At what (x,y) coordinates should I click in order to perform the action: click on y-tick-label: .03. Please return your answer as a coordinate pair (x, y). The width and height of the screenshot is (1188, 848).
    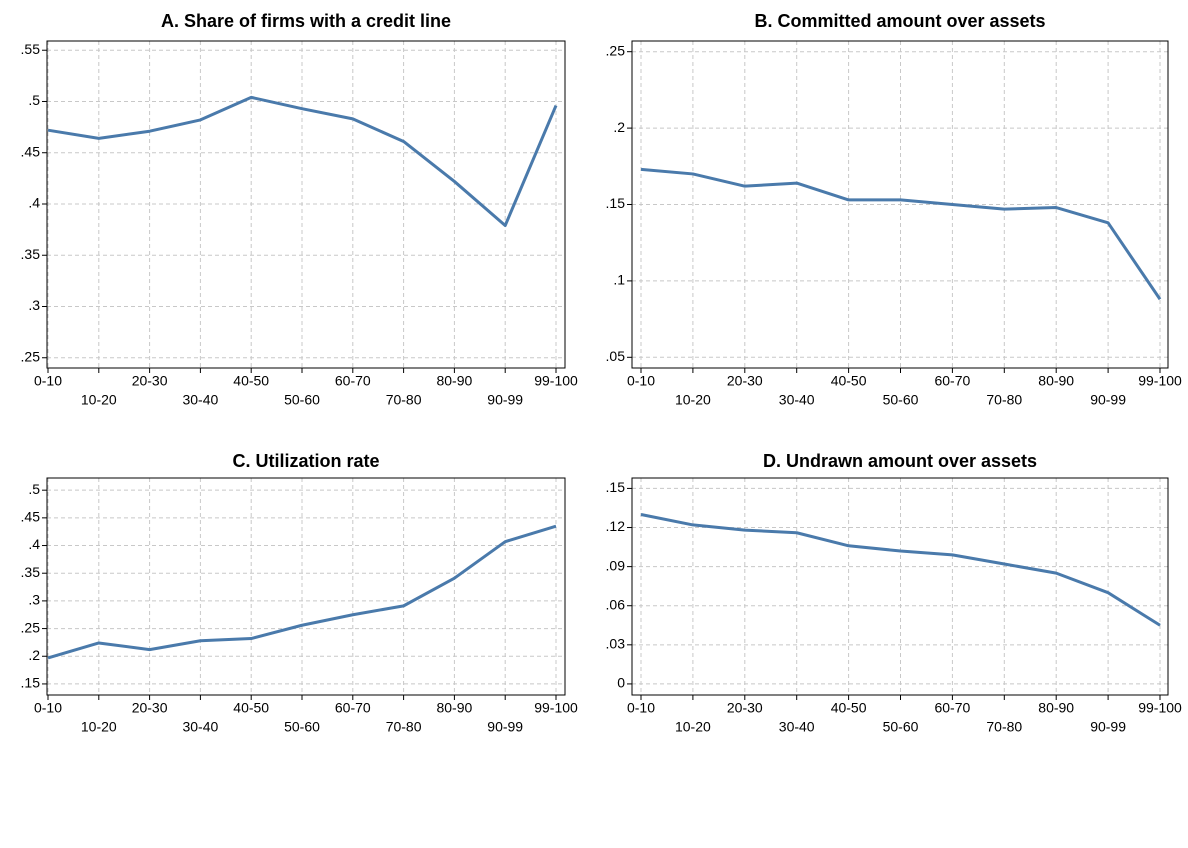
    Looking at the image, I should click on (616, 644).